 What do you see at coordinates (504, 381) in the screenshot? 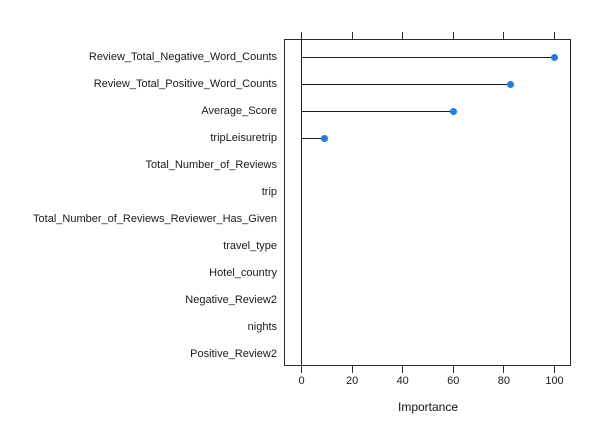
I see `x-tick-label: 80` at bounding box center [504, 381].